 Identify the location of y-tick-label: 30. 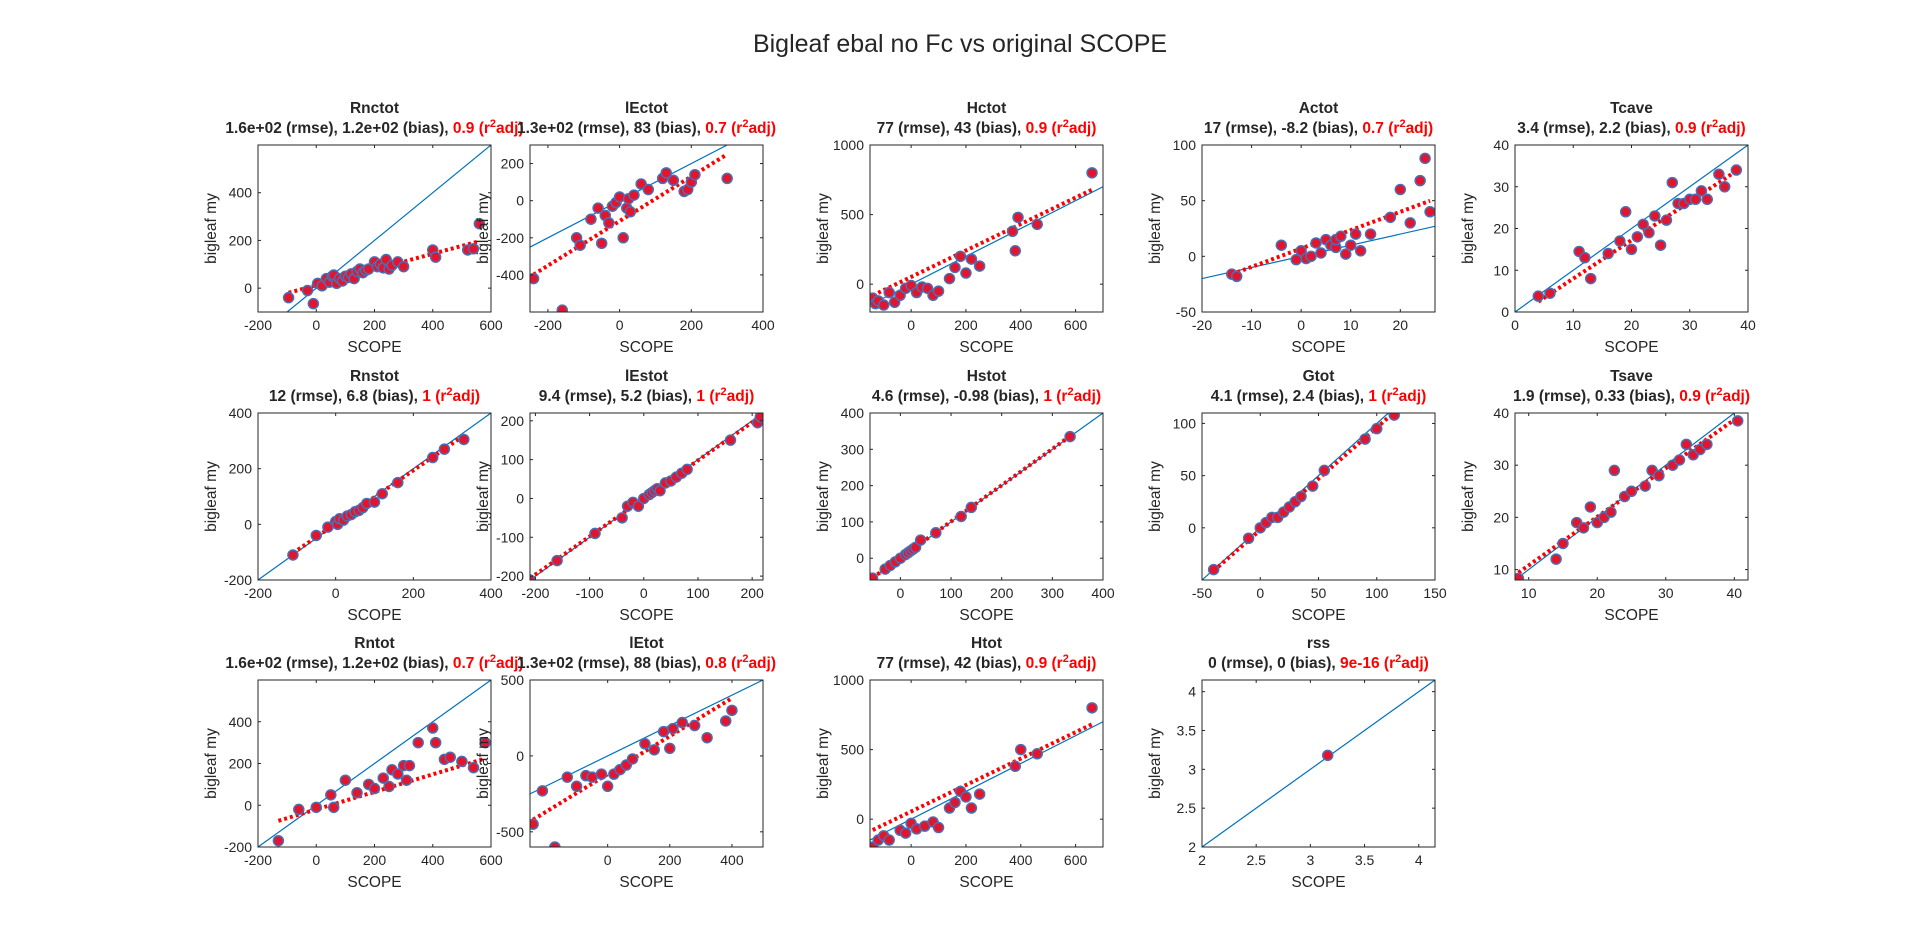
(1501, 465).